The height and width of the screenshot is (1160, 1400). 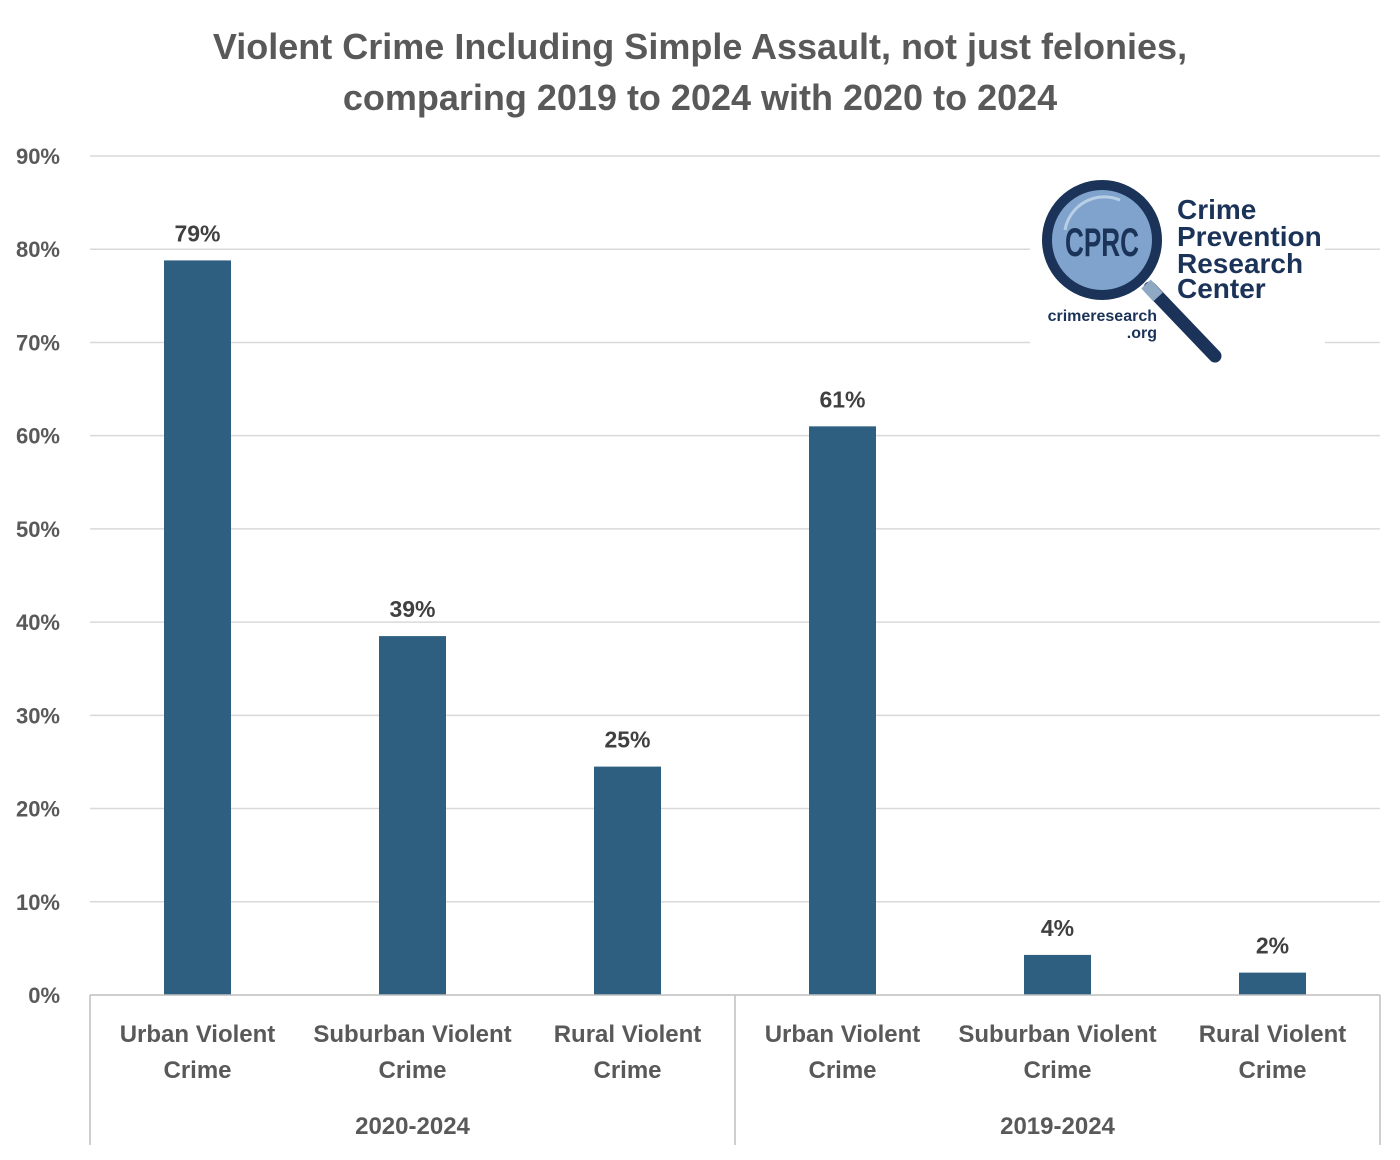 I want to click on y-tick-label: 30%, so click(x=38, y=715).